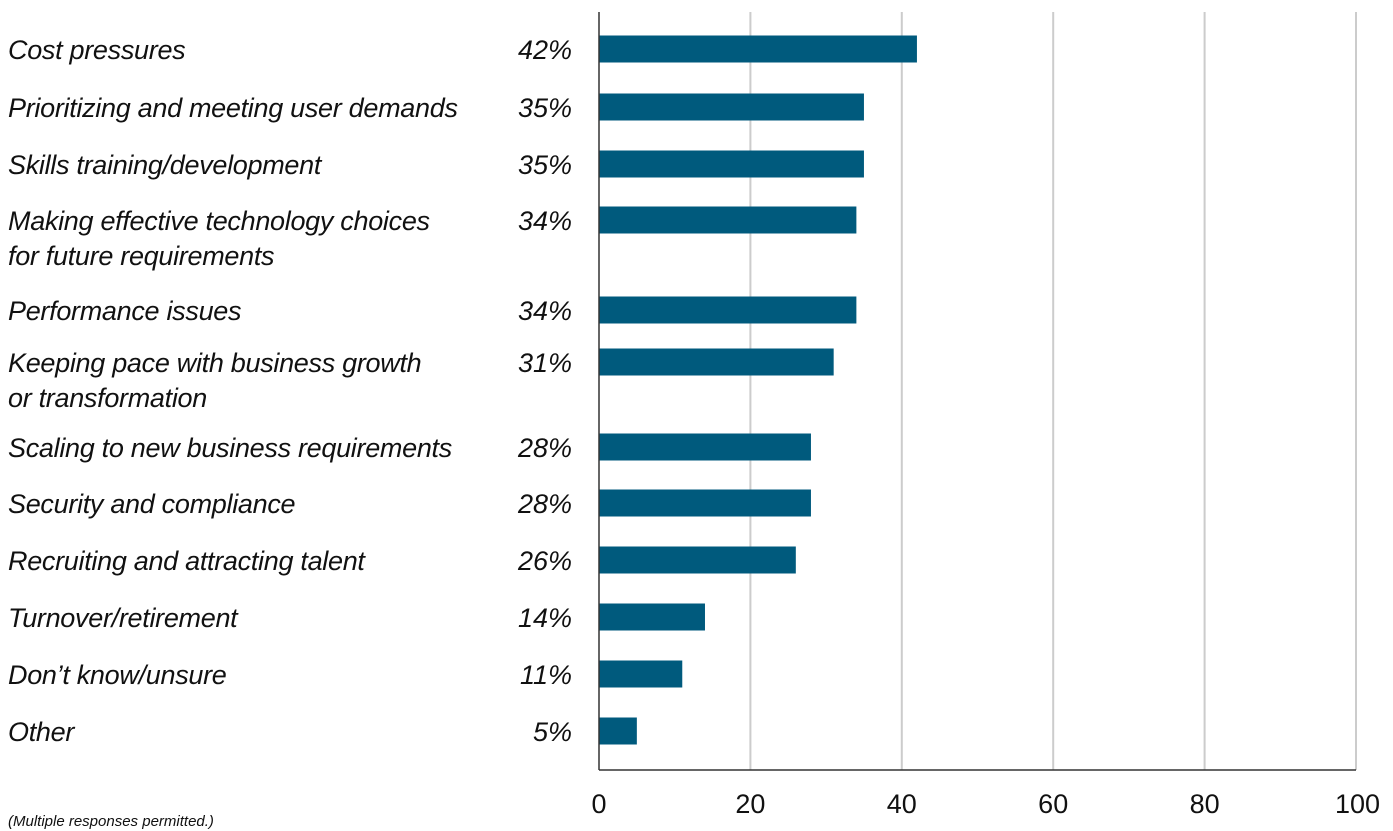 The image size is (1393, 831). I want to click on category-label-line: Keeping pace with business growth, so click(214, 363).